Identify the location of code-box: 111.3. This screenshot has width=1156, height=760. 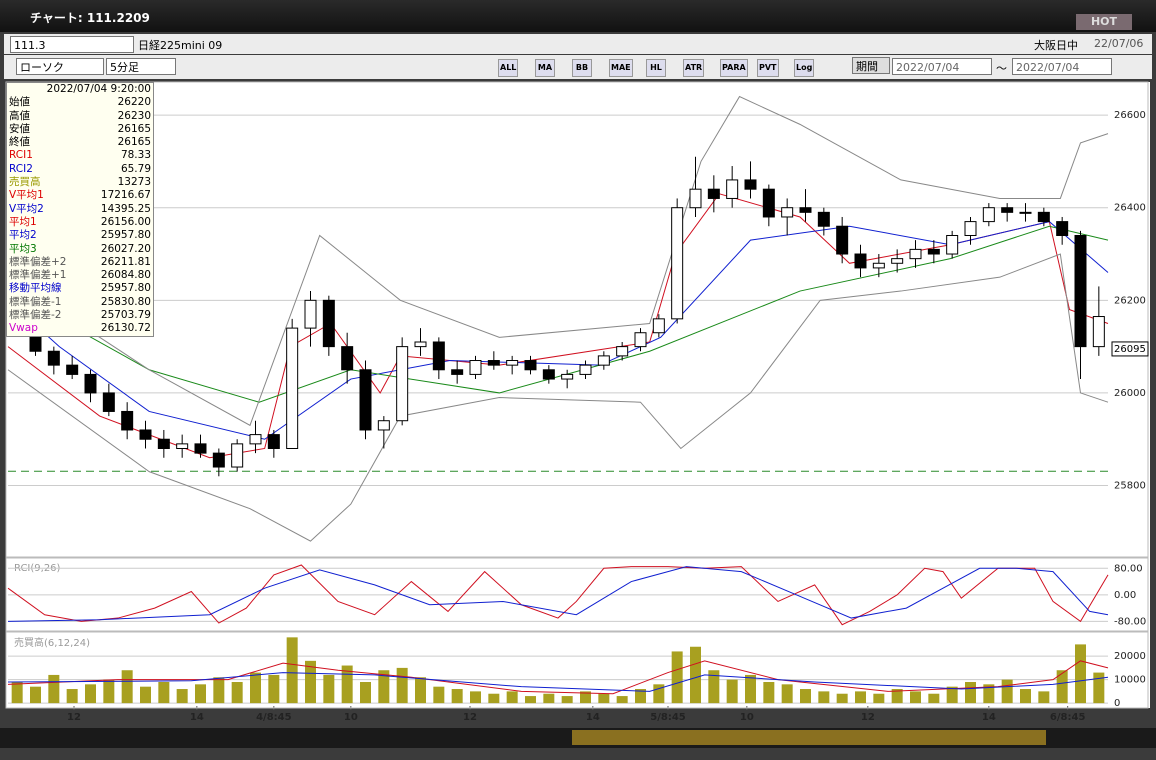
(72, 44).